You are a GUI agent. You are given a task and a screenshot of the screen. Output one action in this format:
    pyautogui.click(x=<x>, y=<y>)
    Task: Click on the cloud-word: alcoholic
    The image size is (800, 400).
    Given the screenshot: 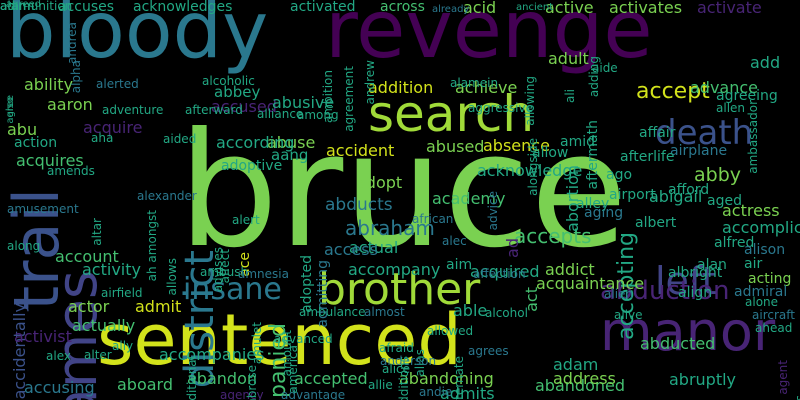 What is the action you would take?
    pyautogui.click(x=228, y=81)
    